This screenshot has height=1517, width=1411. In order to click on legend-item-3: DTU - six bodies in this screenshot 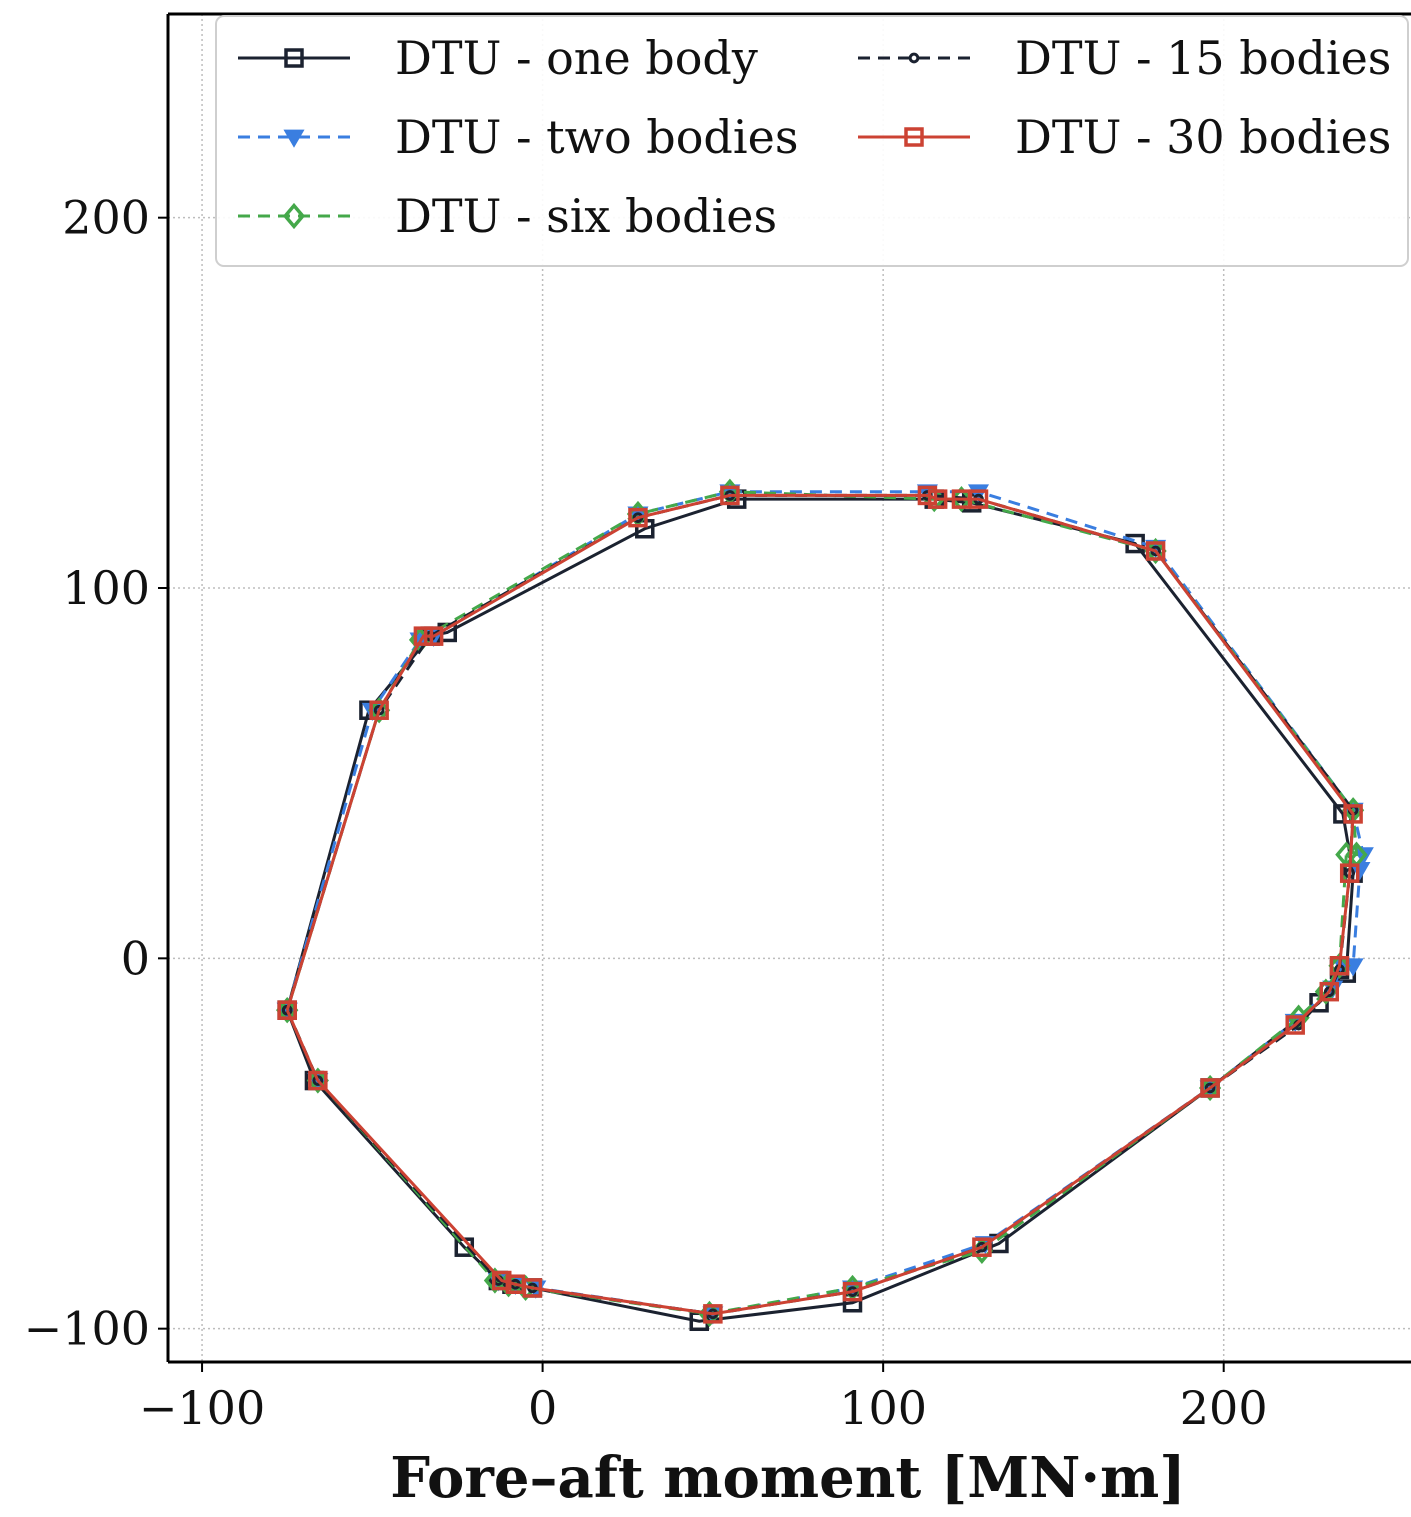, I will do `click(507, 216)`.